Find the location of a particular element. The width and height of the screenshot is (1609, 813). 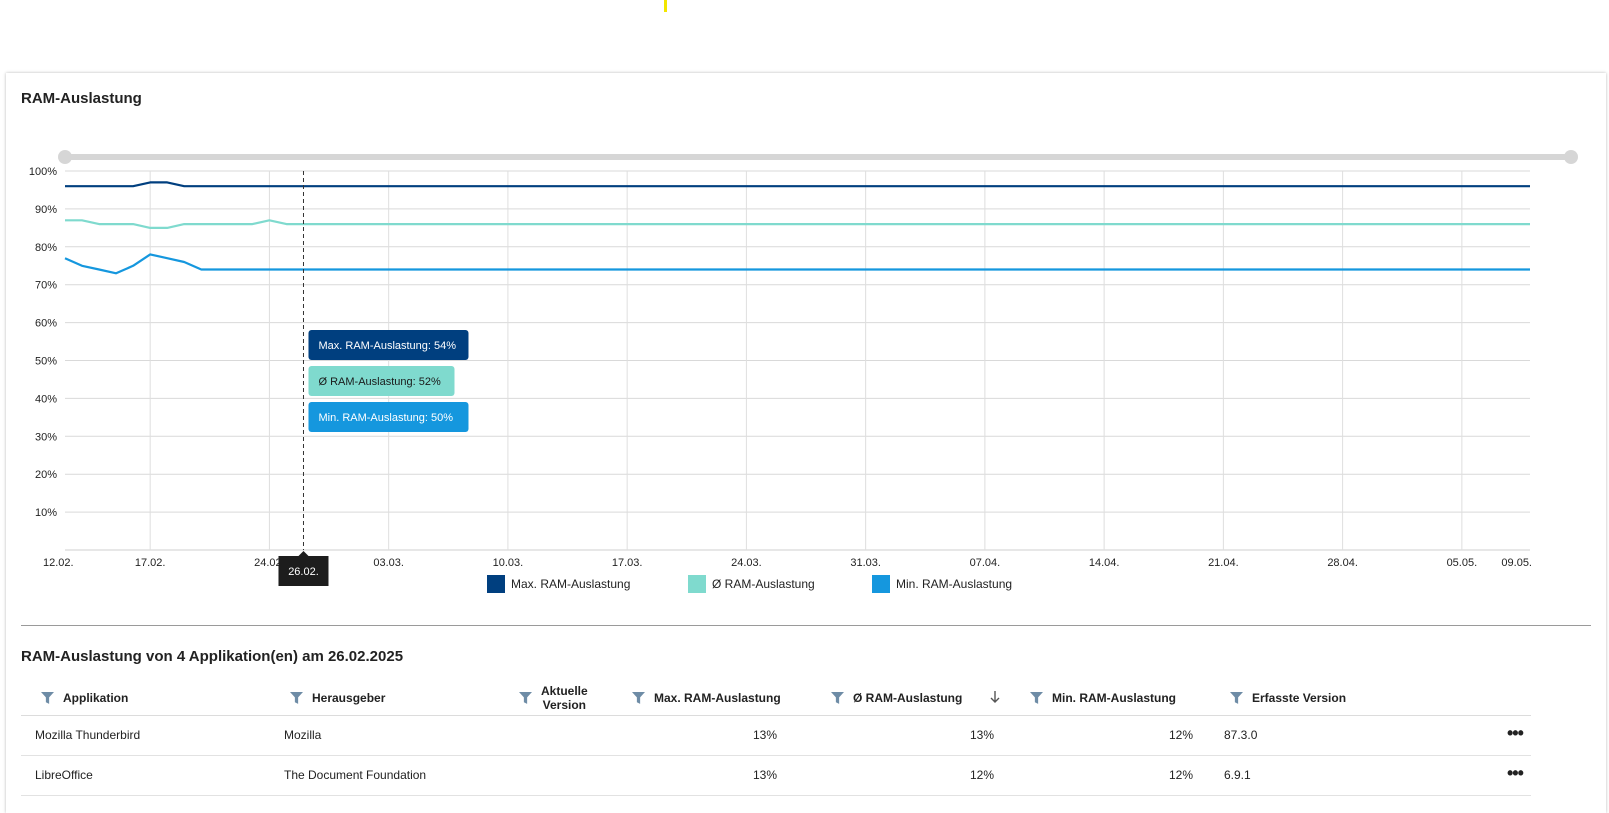

filter-icon is located at coordinates (638, 698).